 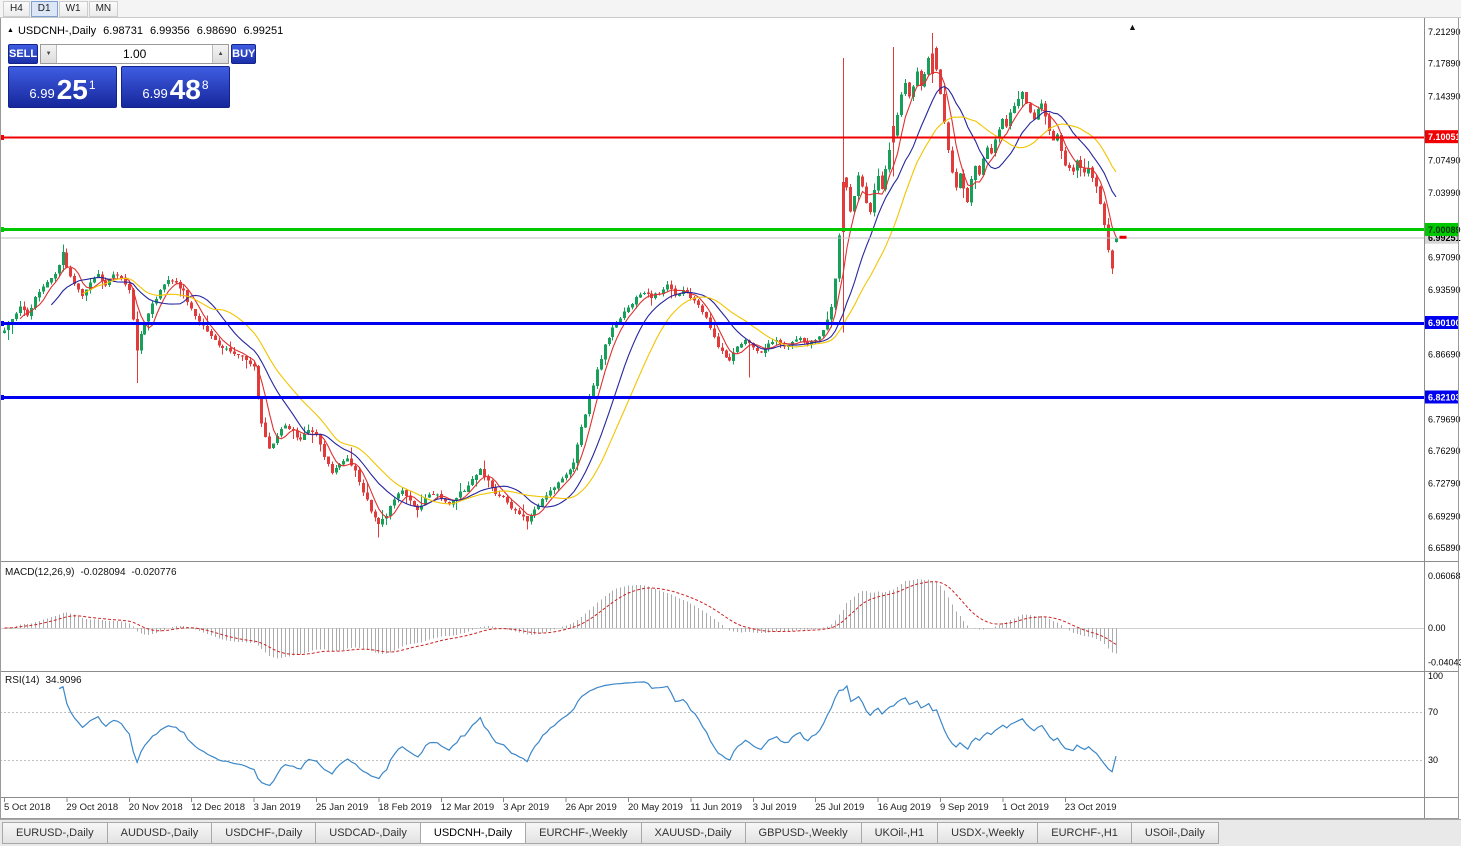 I want to click on chart-symbol-label: USDCNH-,Daily, so click(x=57, y=31).